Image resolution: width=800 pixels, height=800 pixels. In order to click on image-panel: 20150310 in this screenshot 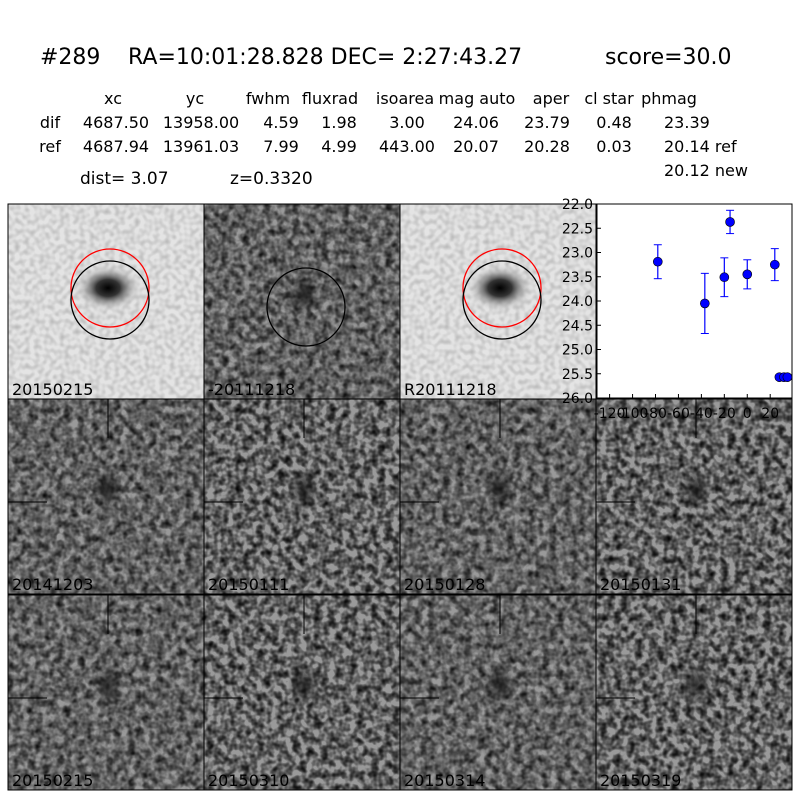, I will do `click(302, 692)`.